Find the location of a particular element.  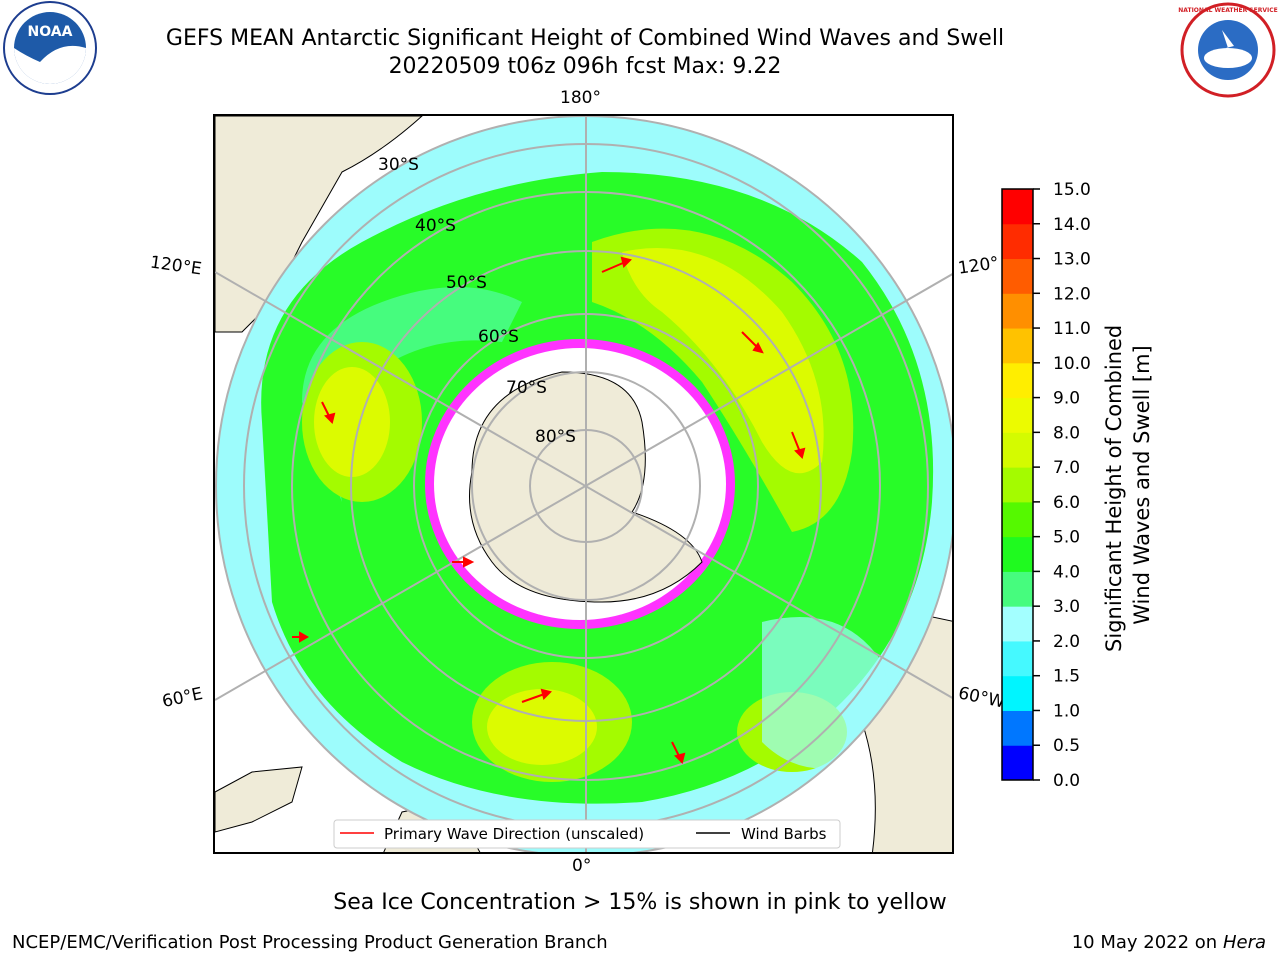

colorbar-tick-label: 11.0 is located at coordinates (1071, 329).